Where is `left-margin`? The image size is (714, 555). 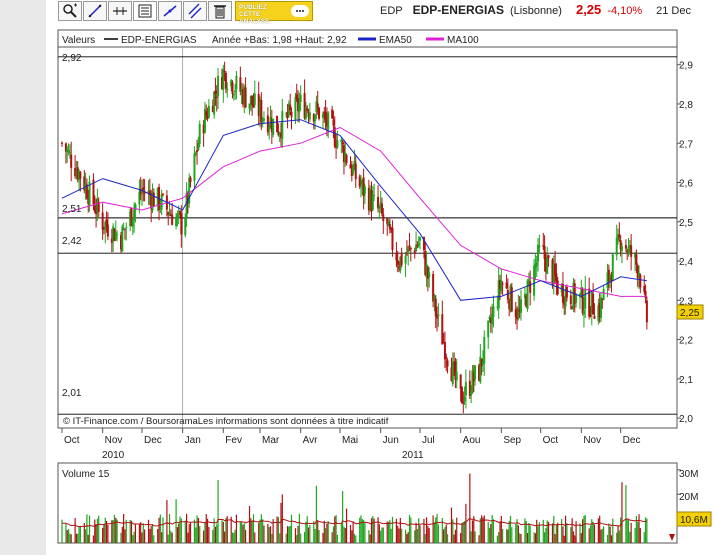 left-margin is located at coordinates (23, 277).